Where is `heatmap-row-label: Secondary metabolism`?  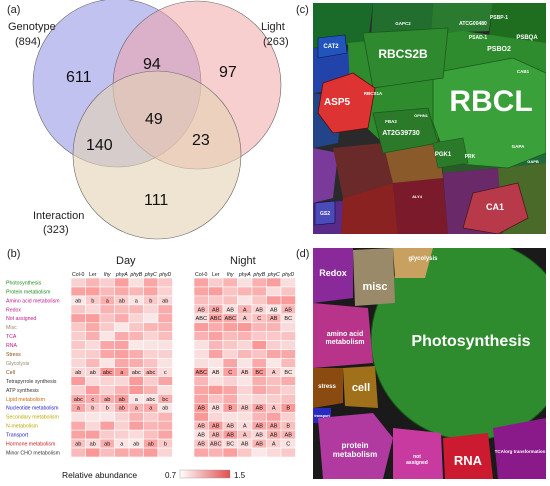 heatmap-row-label: Secondary metabolism is located at coordinates (32, 418).